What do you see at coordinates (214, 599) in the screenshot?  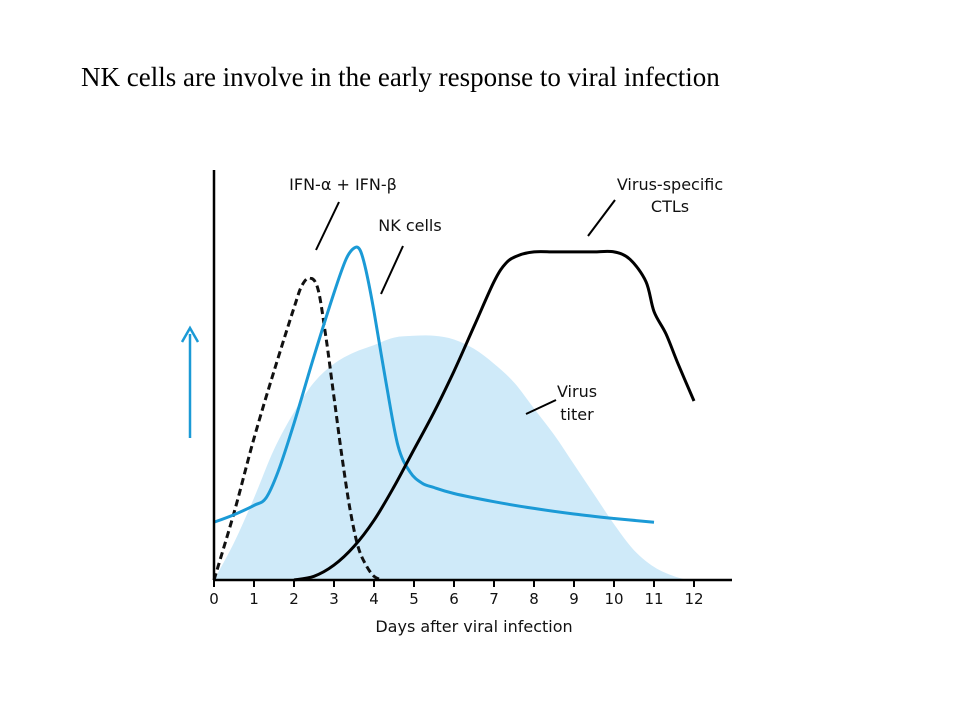 I see `x-tick-label: 0` at bounding box center [214, 599].